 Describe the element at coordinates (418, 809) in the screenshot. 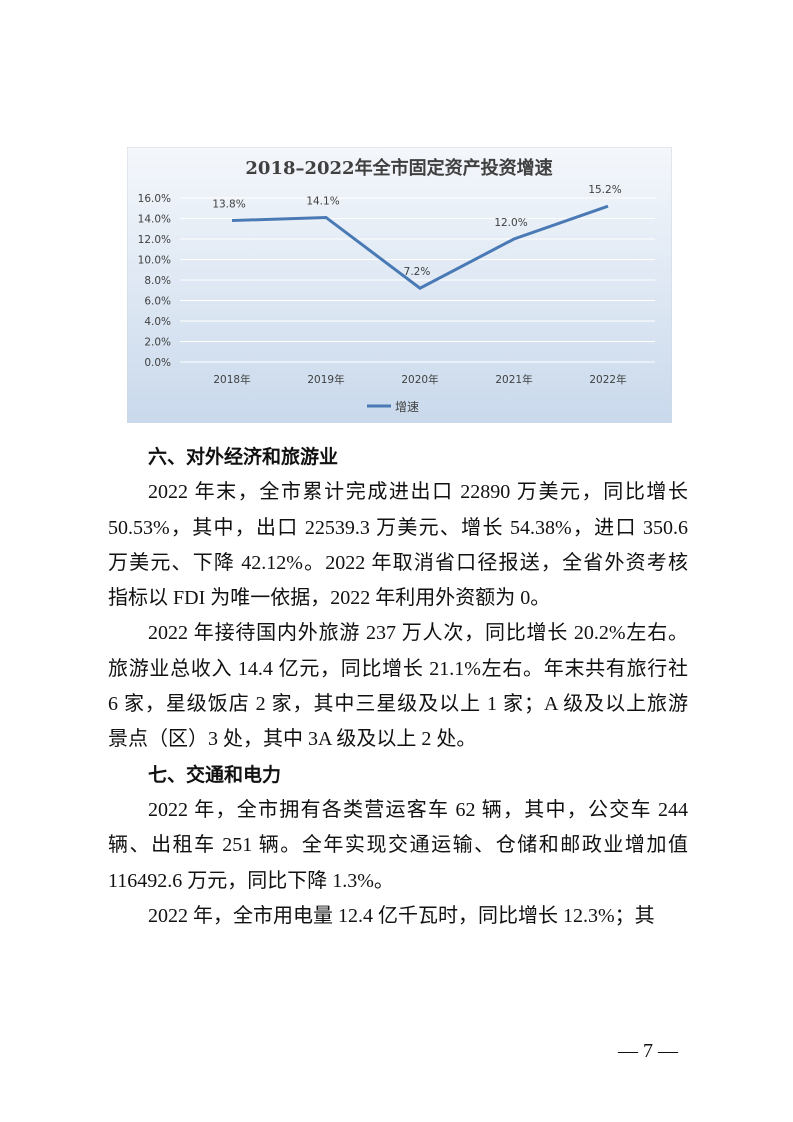

I see `paragraph-line: 2022 年，全市拥有各类营运客车 62 辆，其中，公交车 244` at that location.